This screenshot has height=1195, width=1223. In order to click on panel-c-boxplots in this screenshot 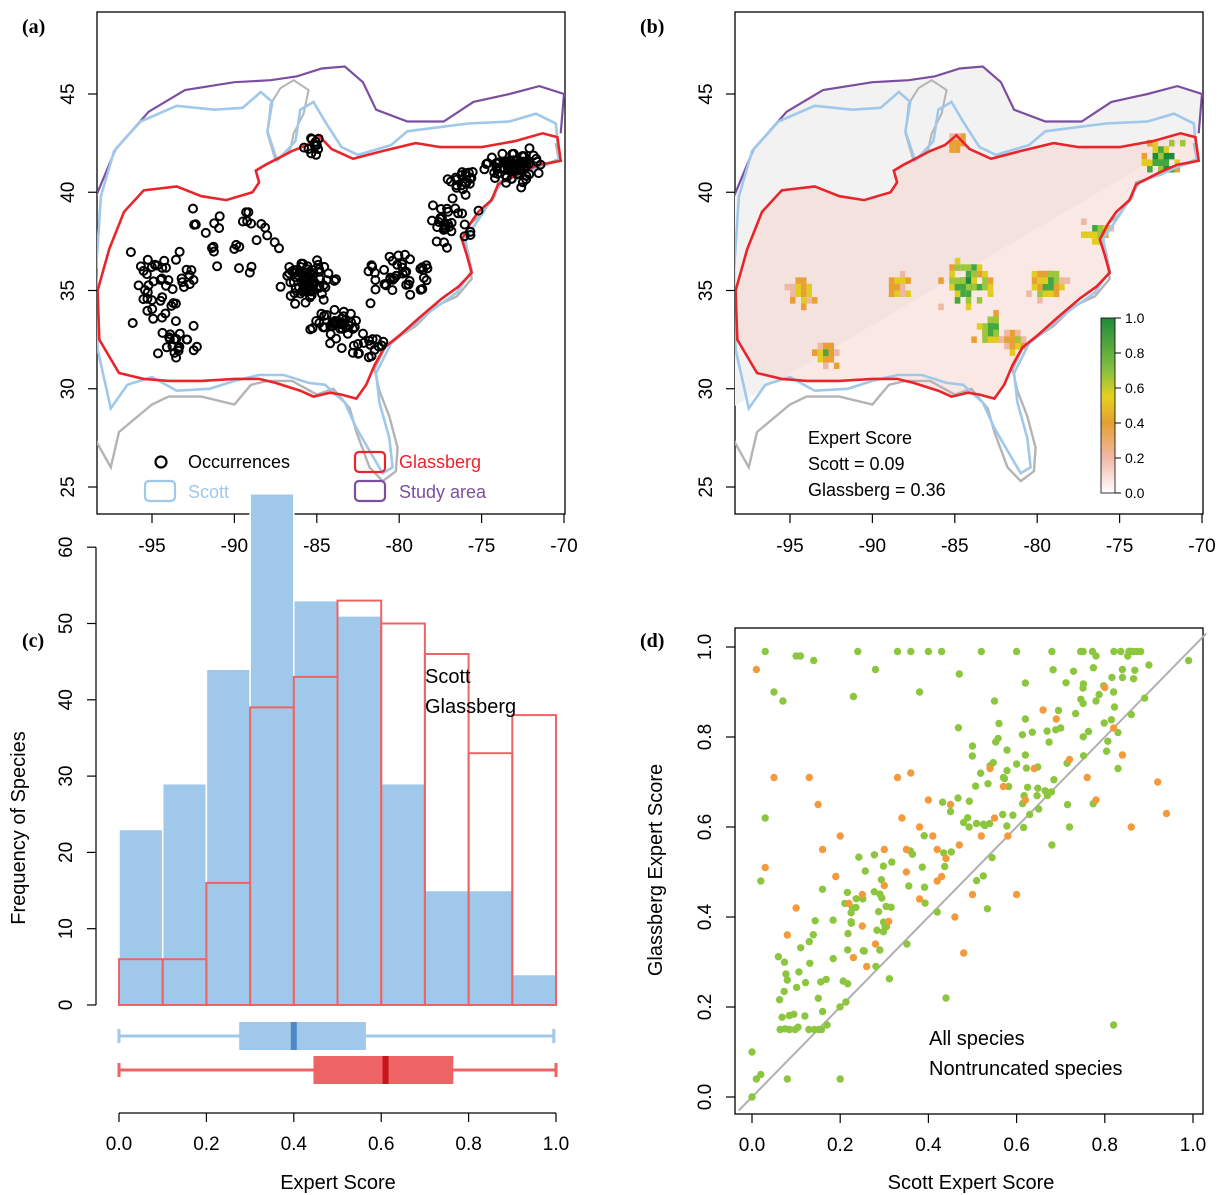, I will do `click(337, 1053)`.